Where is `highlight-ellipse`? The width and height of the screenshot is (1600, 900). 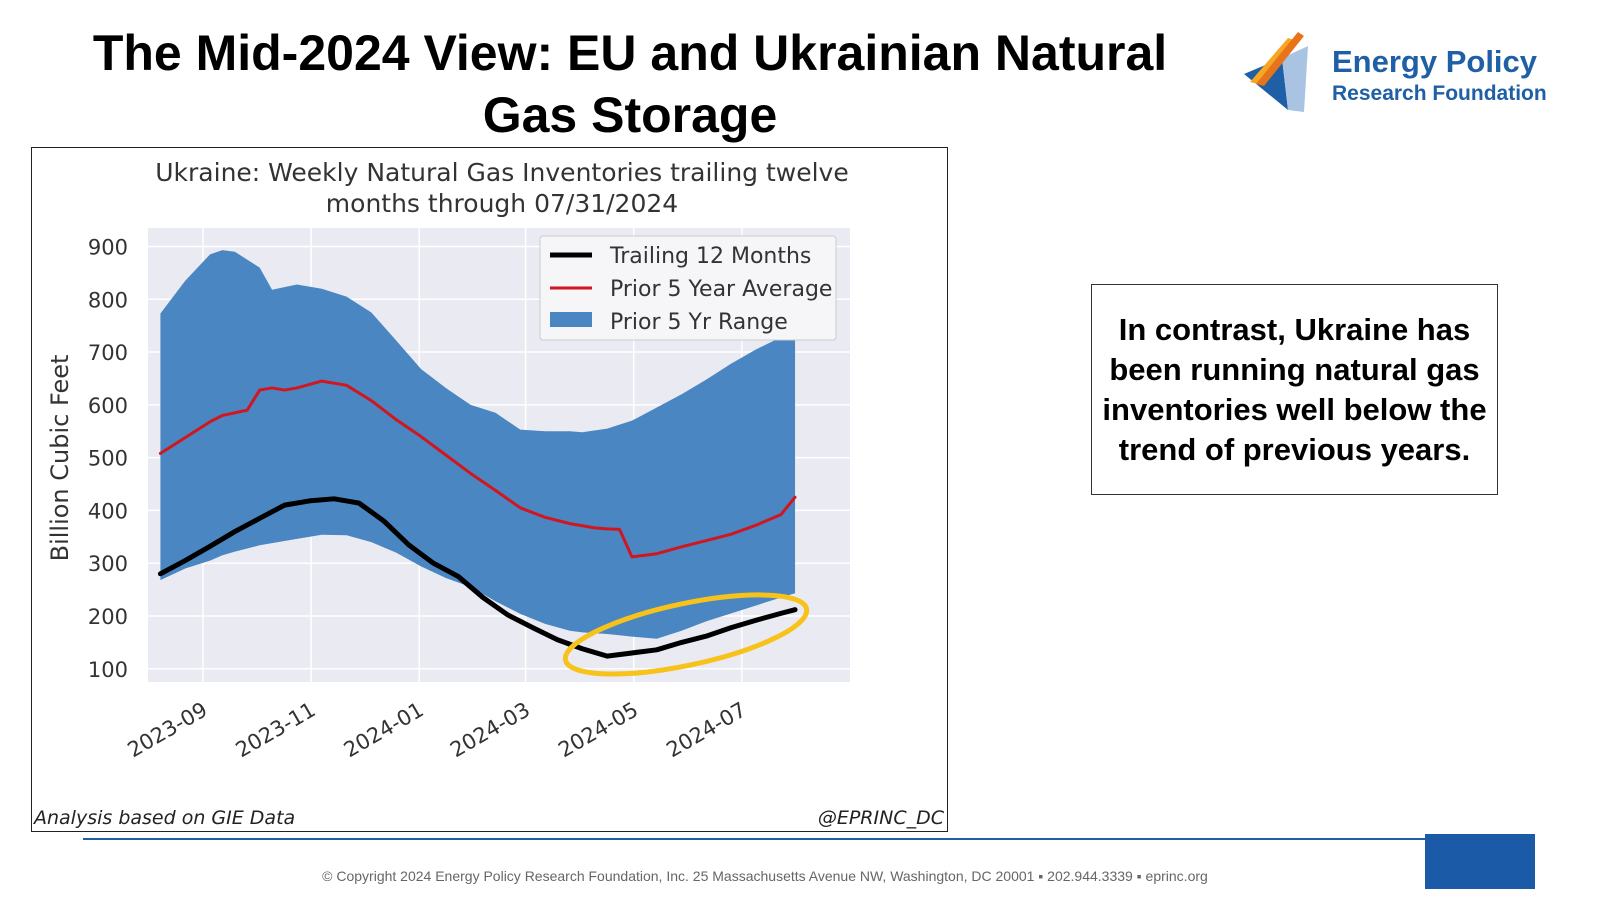 highlight-ellipse is located at coordinates (686, 634).